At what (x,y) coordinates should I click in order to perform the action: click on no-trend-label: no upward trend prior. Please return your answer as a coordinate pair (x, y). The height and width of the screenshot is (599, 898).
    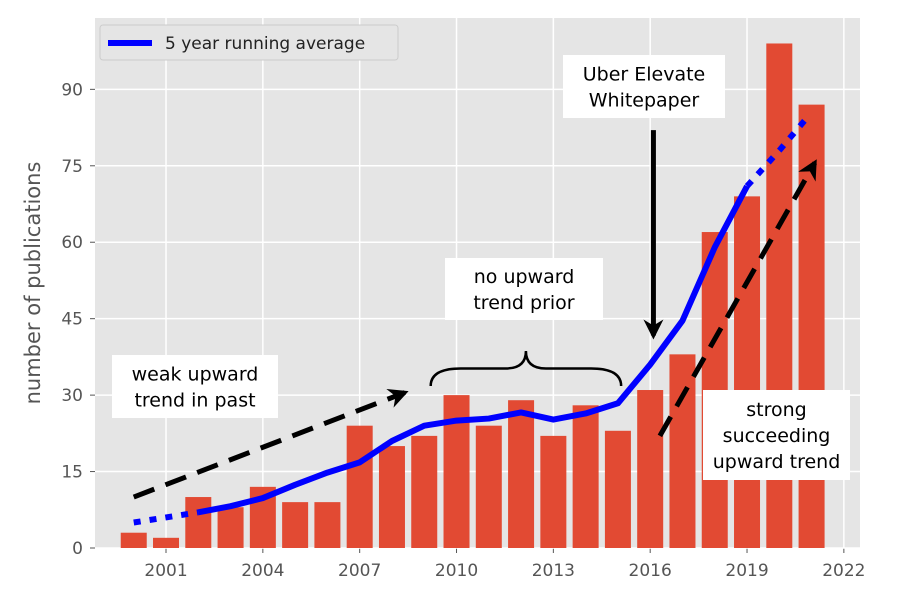
    Looking at the image, I should click on (523, 290).